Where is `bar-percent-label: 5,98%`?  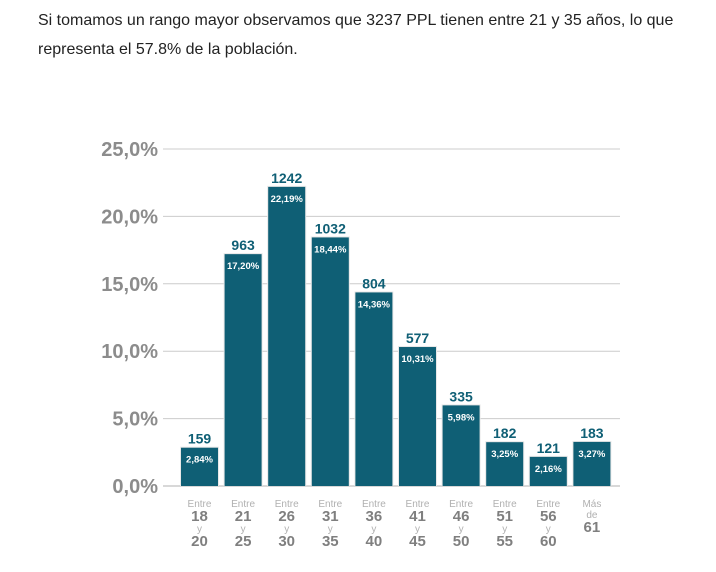
bar-percent-label: 5,98% is located at coordinates (461, 417).